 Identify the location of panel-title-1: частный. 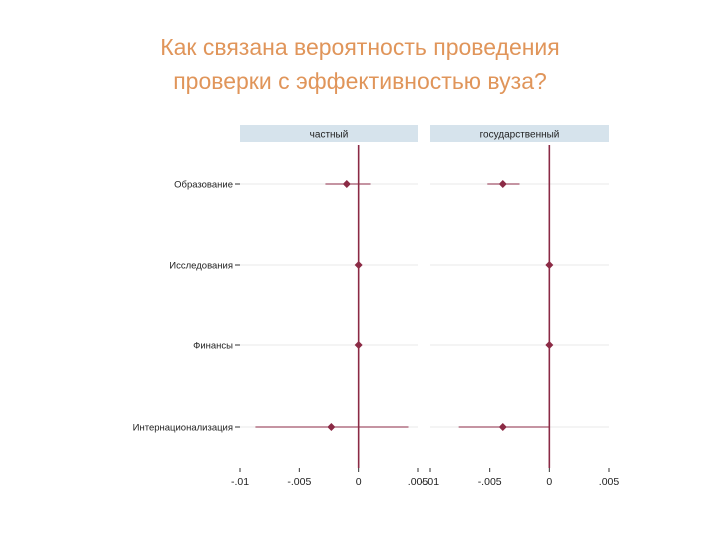
(329, 135).